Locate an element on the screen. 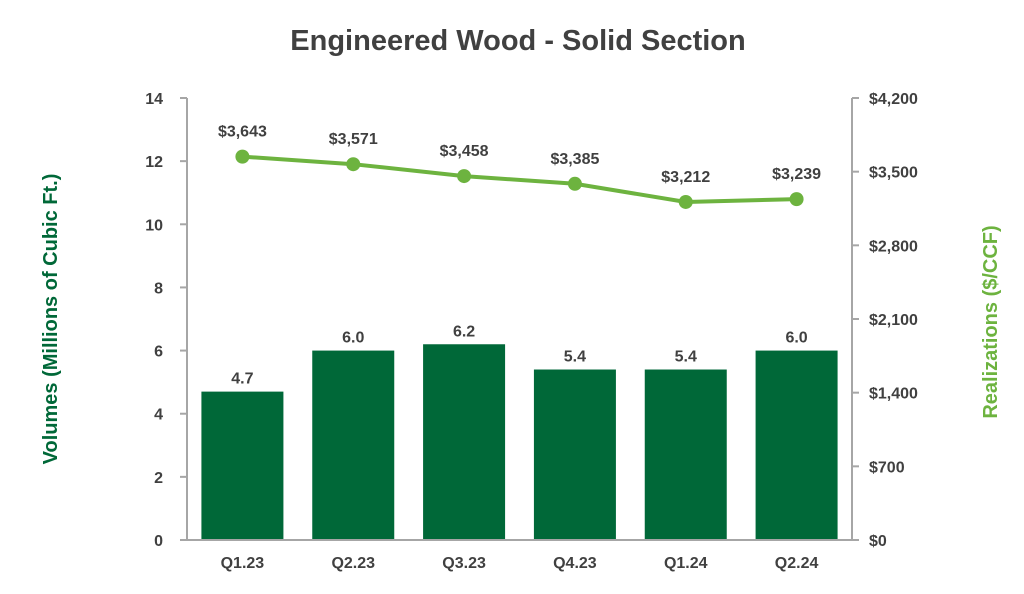  line-point-Q3.23 is located at coordinates (464, 176).